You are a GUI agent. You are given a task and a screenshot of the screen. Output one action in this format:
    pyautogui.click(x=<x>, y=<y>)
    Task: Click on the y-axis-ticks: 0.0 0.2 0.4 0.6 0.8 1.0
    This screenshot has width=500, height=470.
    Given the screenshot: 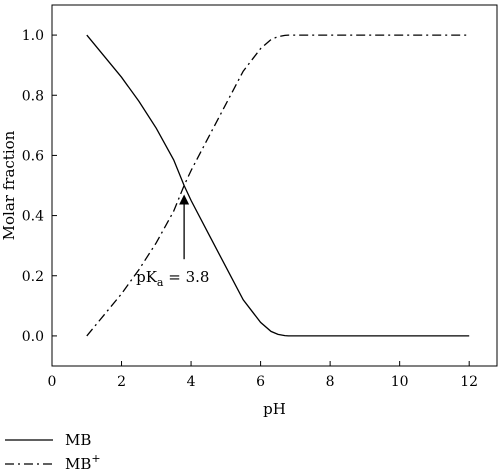 What is the action you would take?
    pyautogui.click(x=39, y=186)
    